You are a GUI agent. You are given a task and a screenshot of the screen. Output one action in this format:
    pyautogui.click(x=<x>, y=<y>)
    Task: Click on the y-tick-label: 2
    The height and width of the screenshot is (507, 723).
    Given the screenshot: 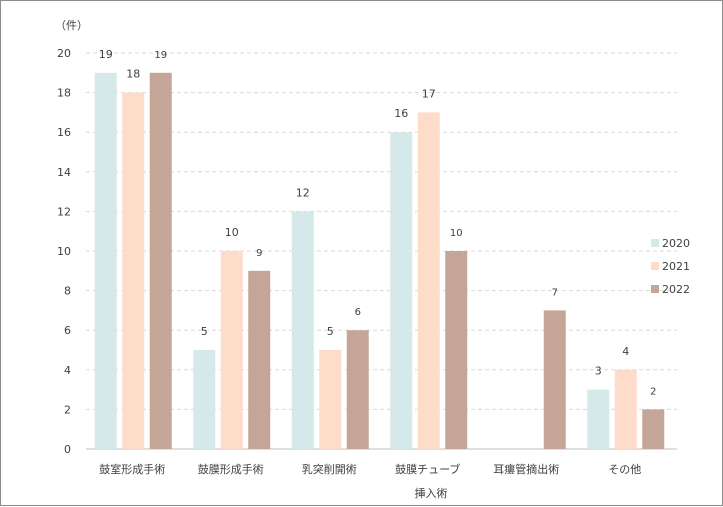 What is the action you would take?
    pyautogui.click(x=67, y=409)
    